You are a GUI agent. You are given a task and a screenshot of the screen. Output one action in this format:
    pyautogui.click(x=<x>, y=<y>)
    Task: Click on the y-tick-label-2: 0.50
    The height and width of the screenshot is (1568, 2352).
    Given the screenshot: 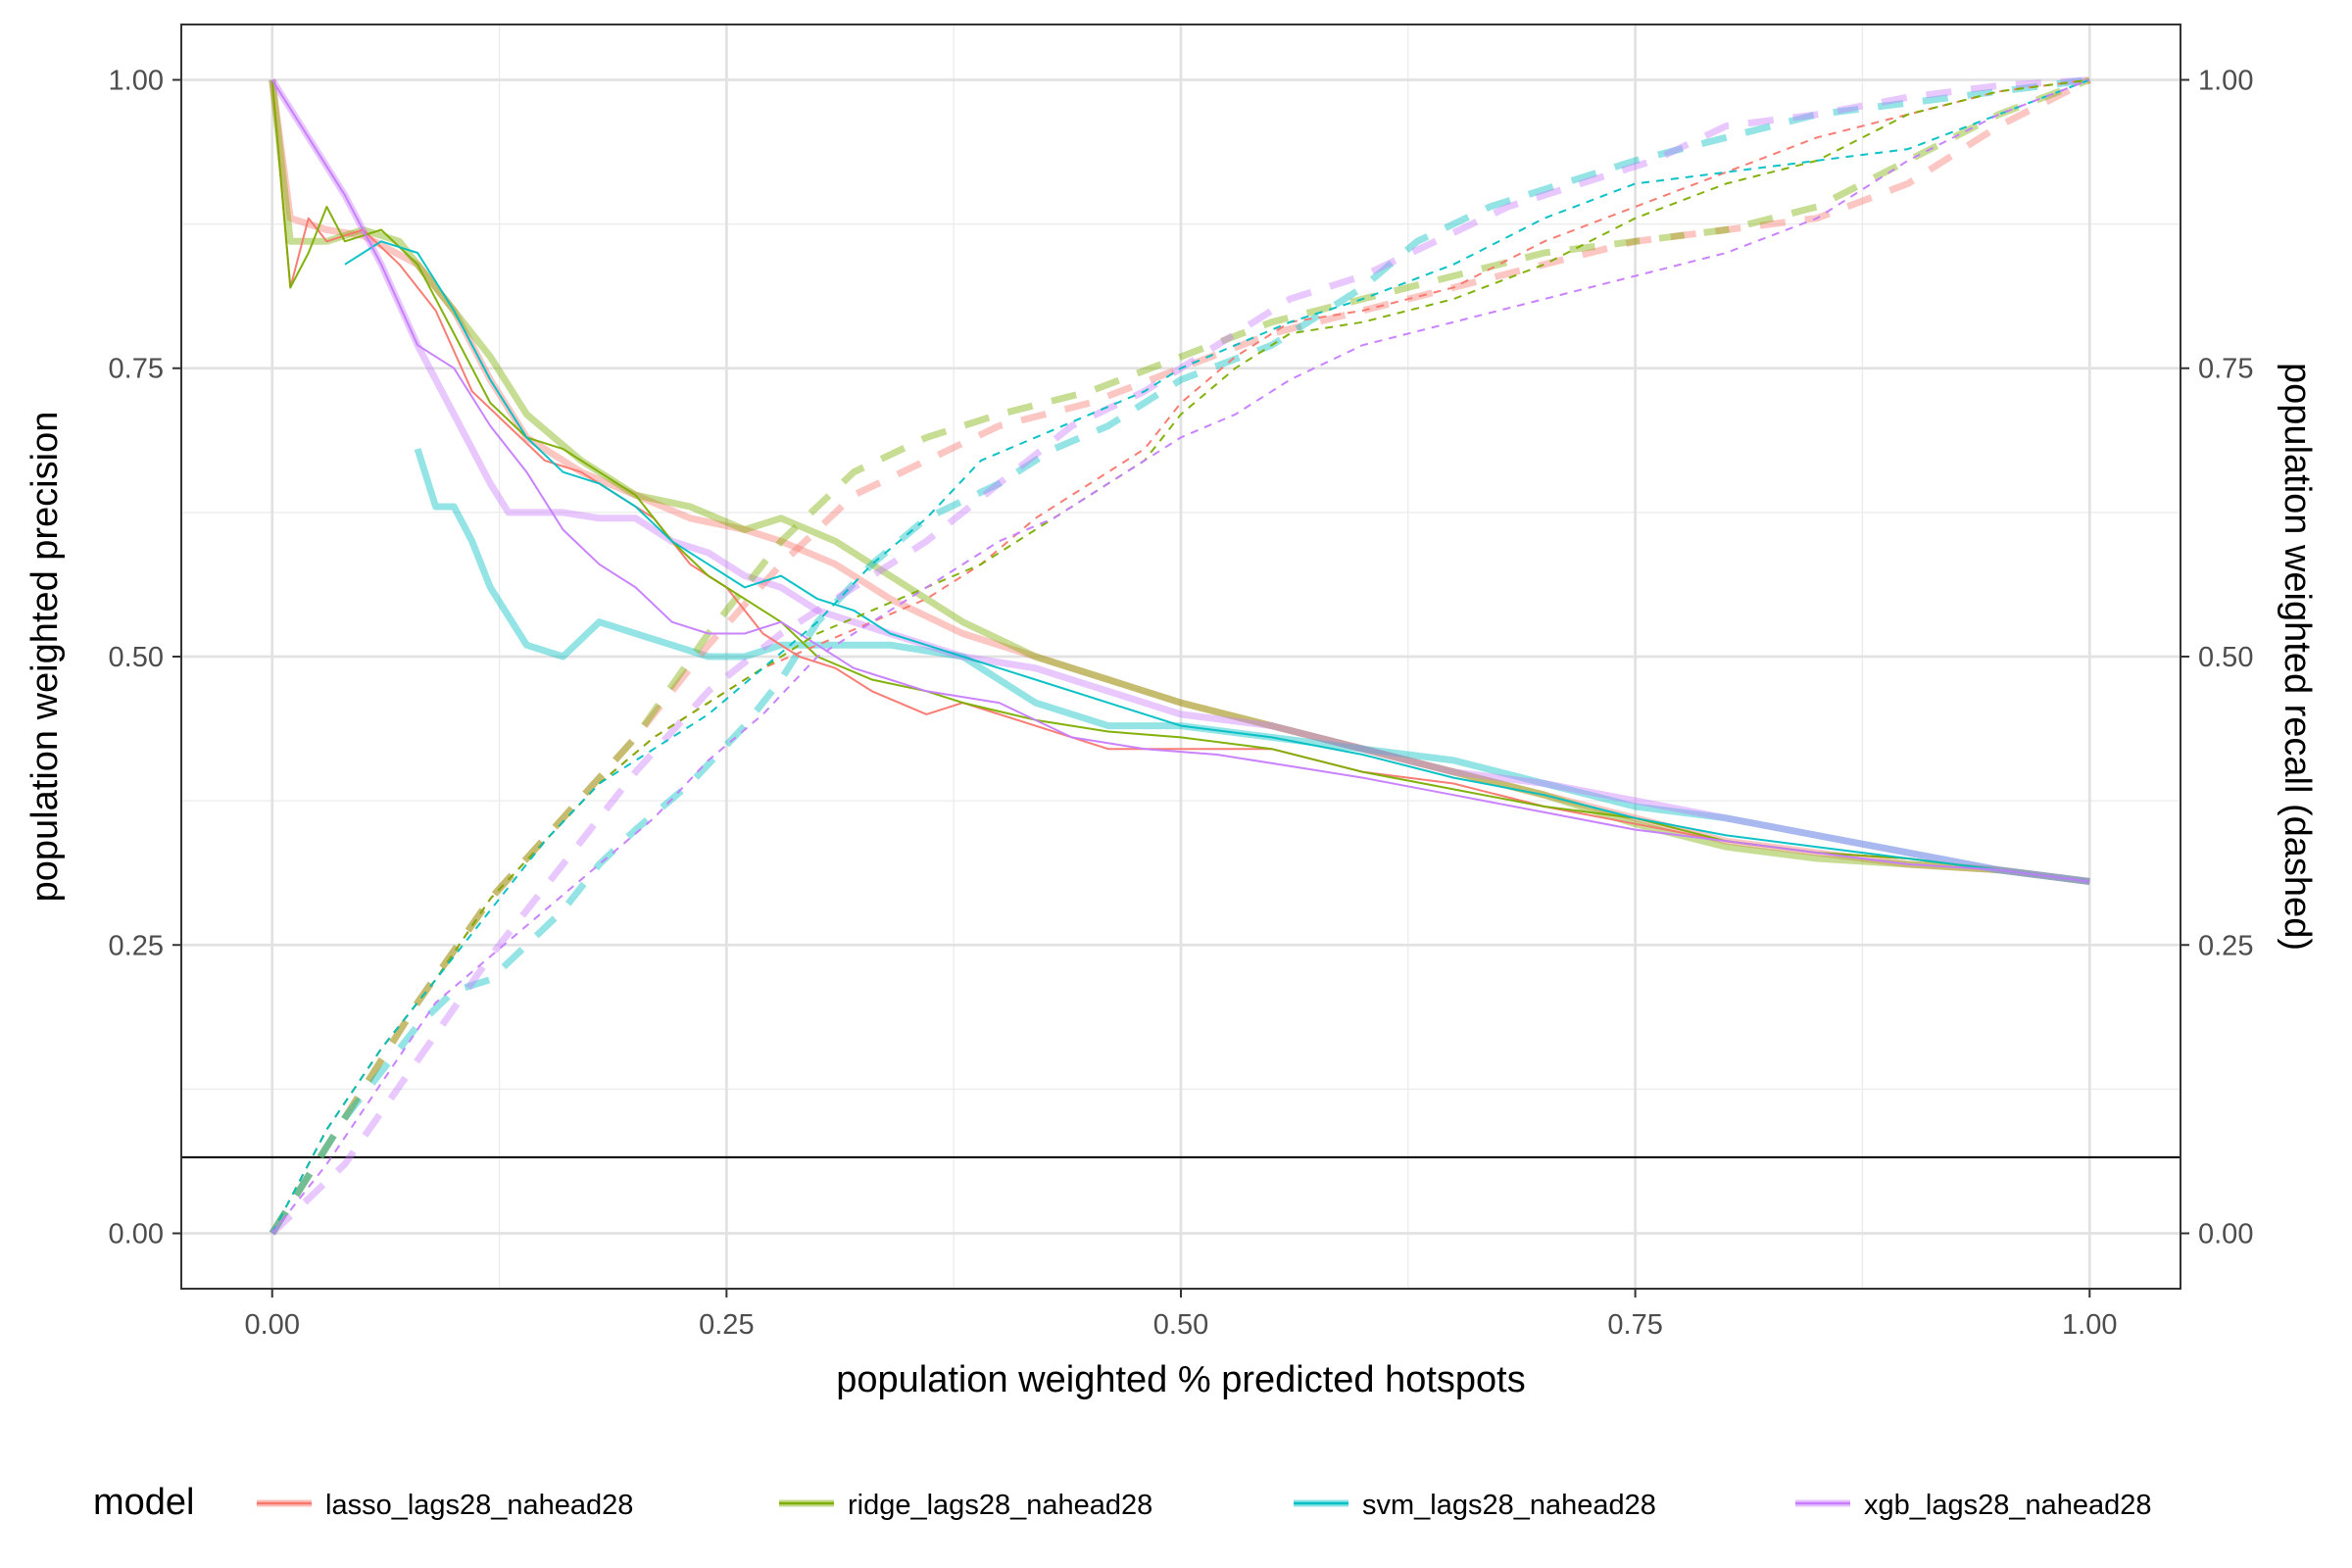 What is the action you would take?
    pyautogui.click(x=136, y=657)
    